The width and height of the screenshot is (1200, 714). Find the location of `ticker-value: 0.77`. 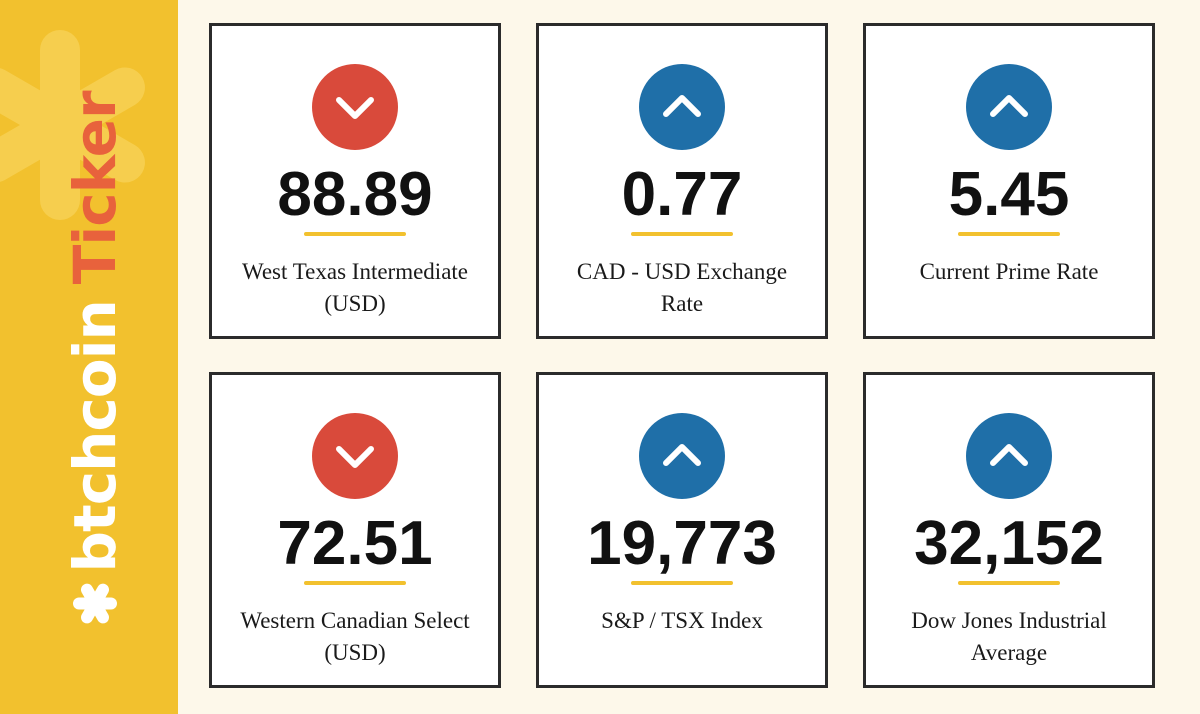

ticker-value: 0.77 is located at coordinates (682, 194).